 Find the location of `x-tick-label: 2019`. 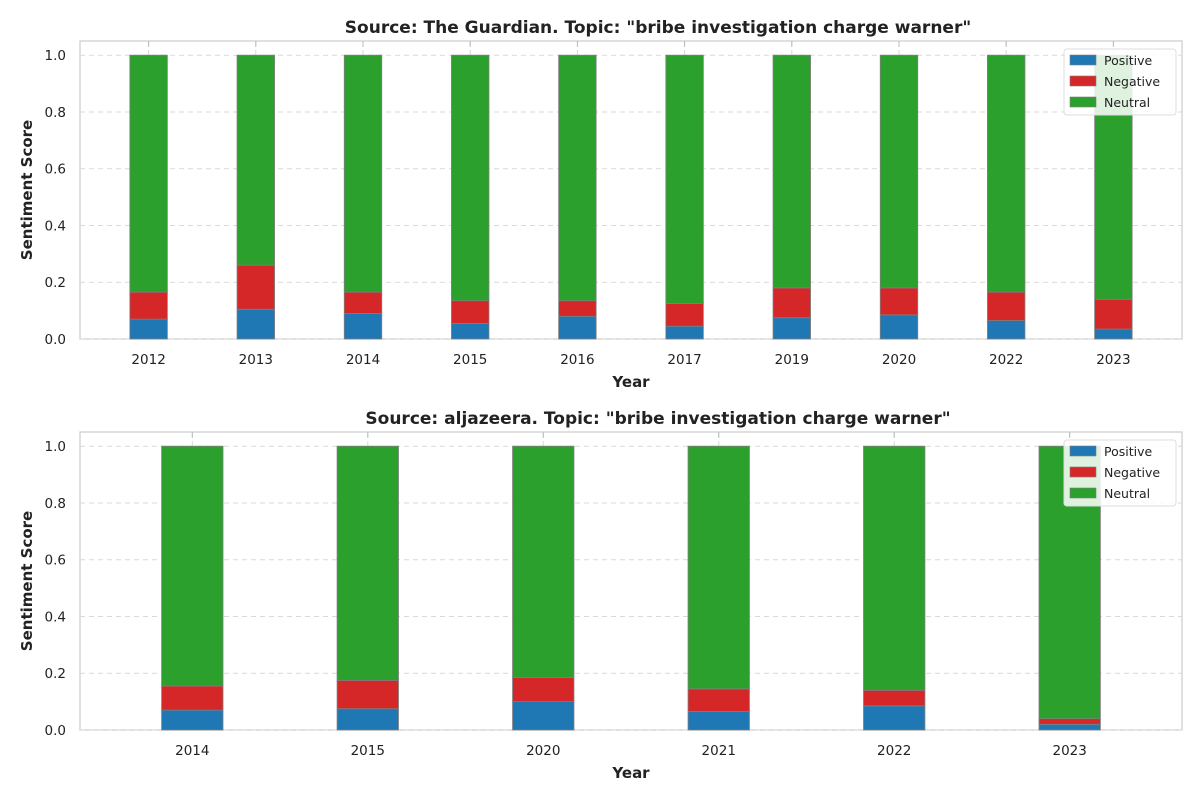

x-tick-label: 2019 is located at coordinates (792, 360).